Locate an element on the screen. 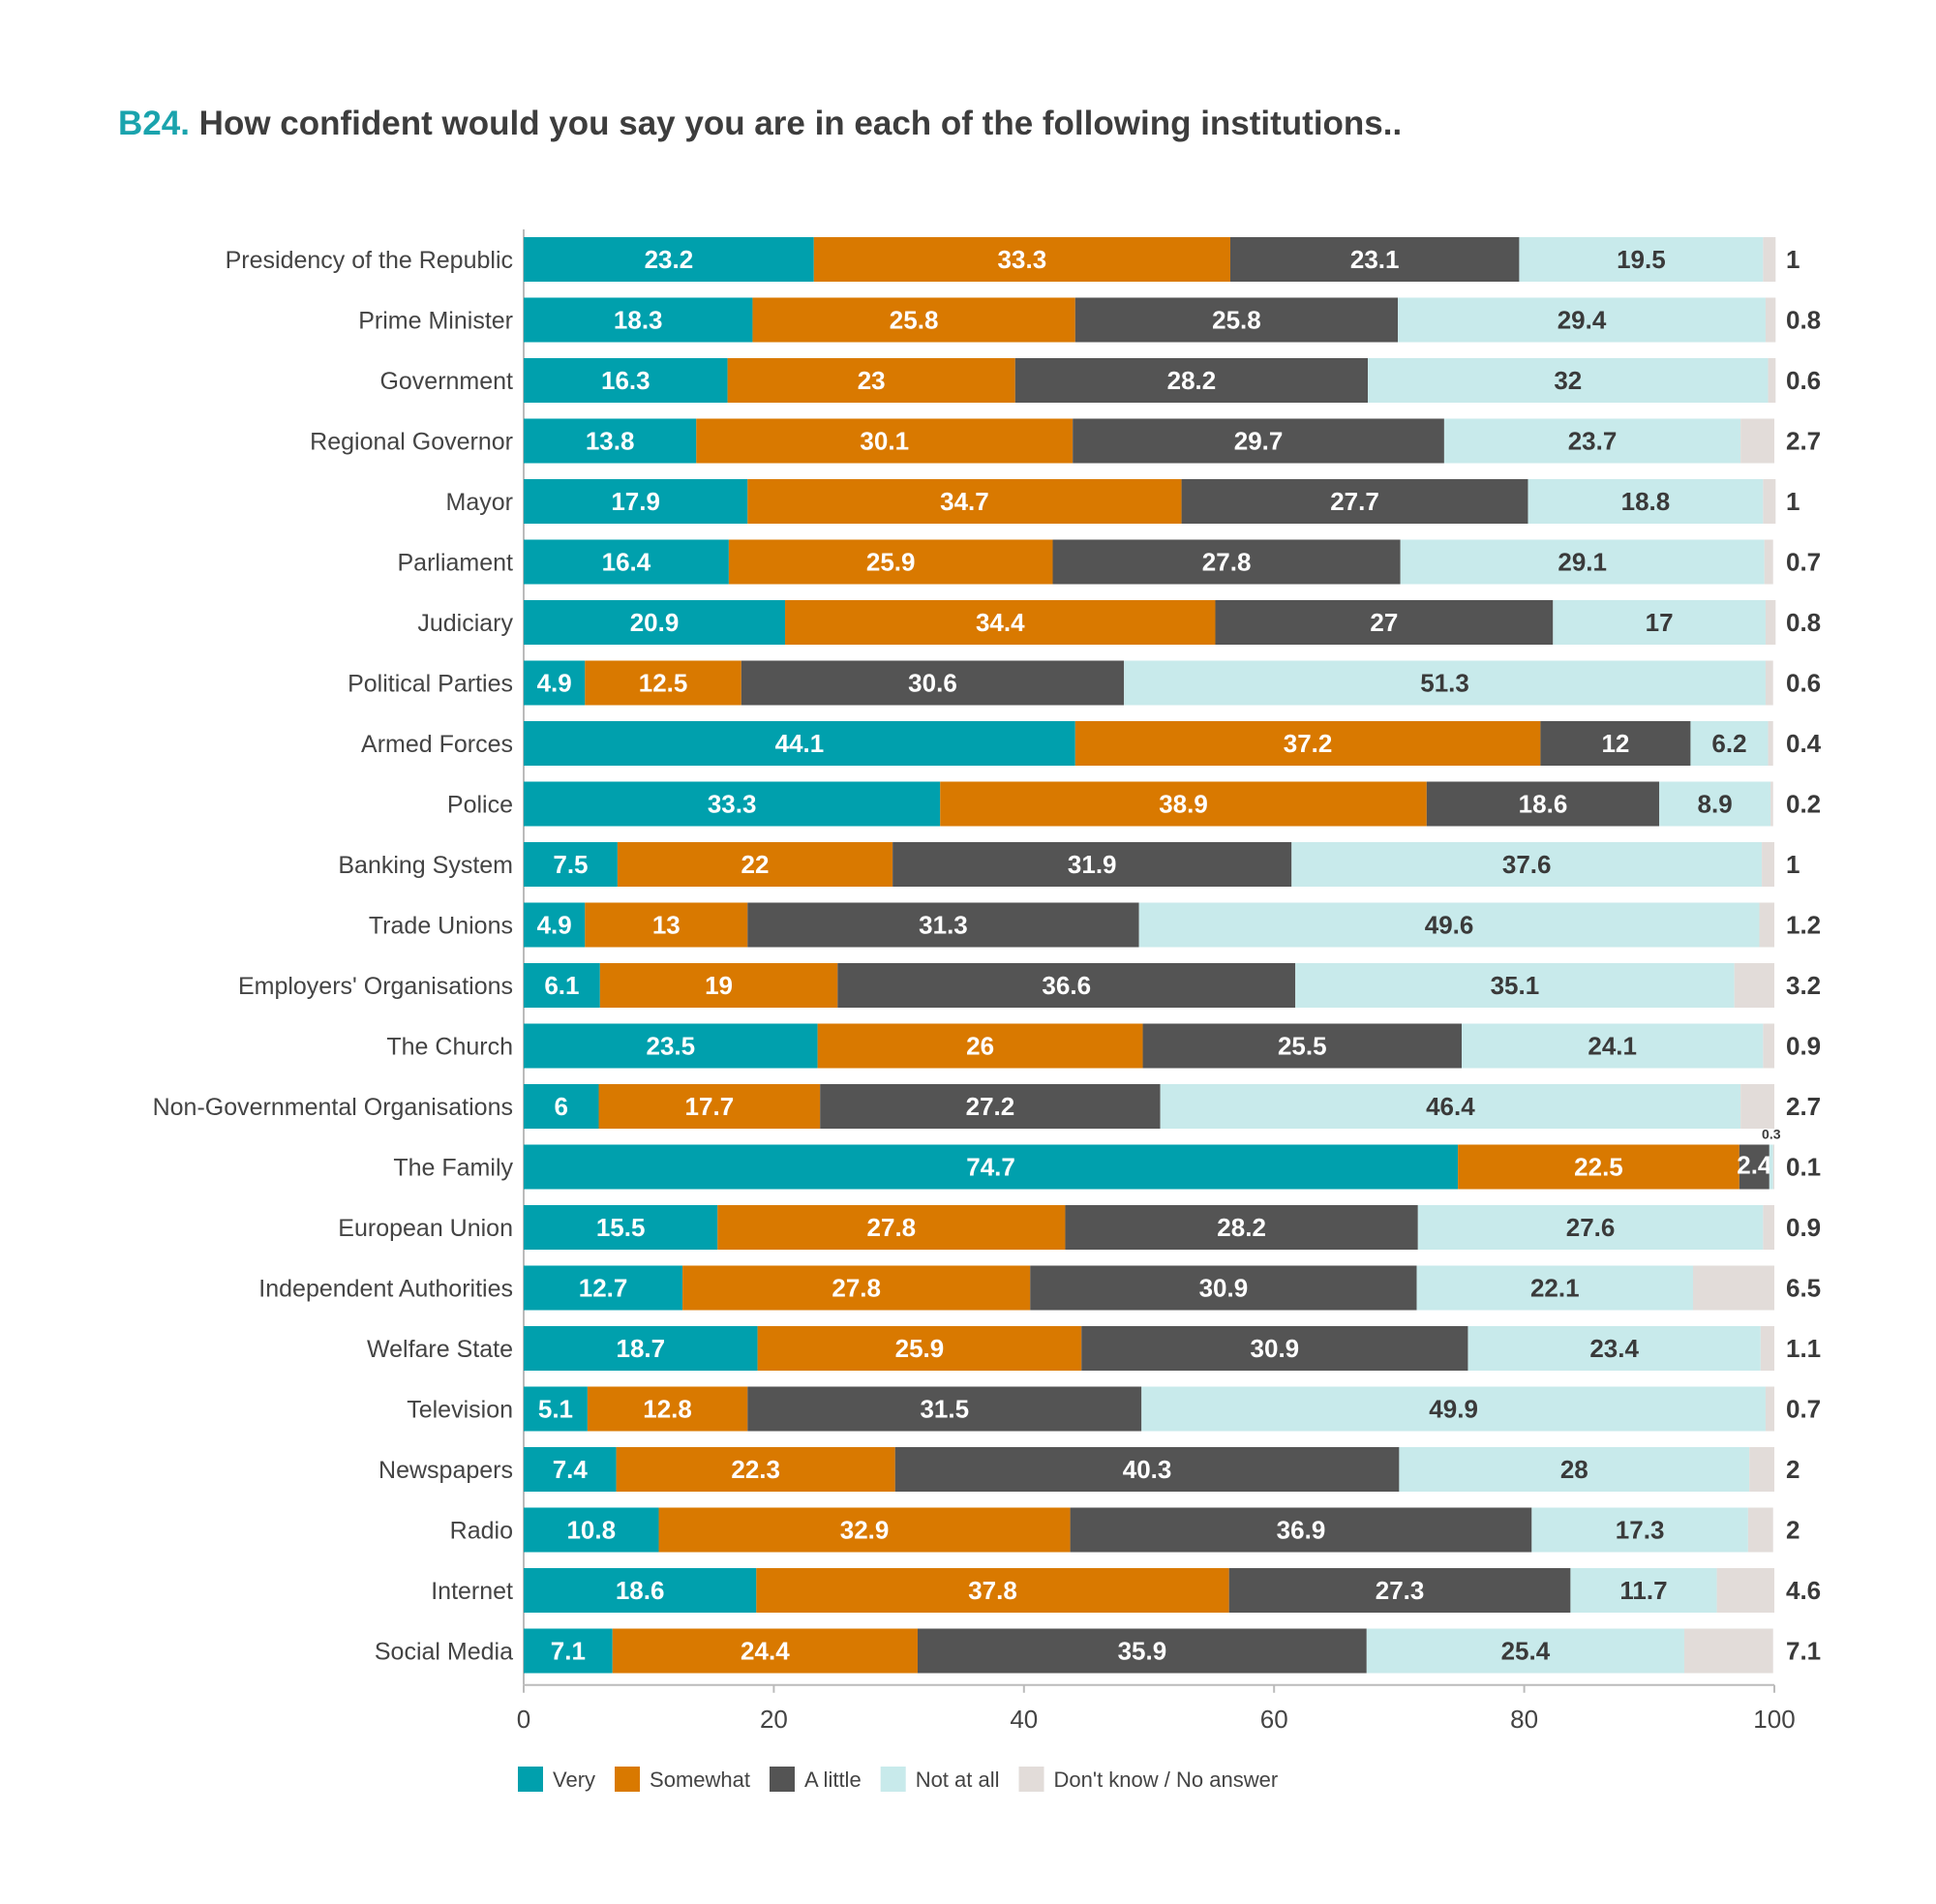  bar-value-label: 37.6 is located at coordinates (1527, 864).